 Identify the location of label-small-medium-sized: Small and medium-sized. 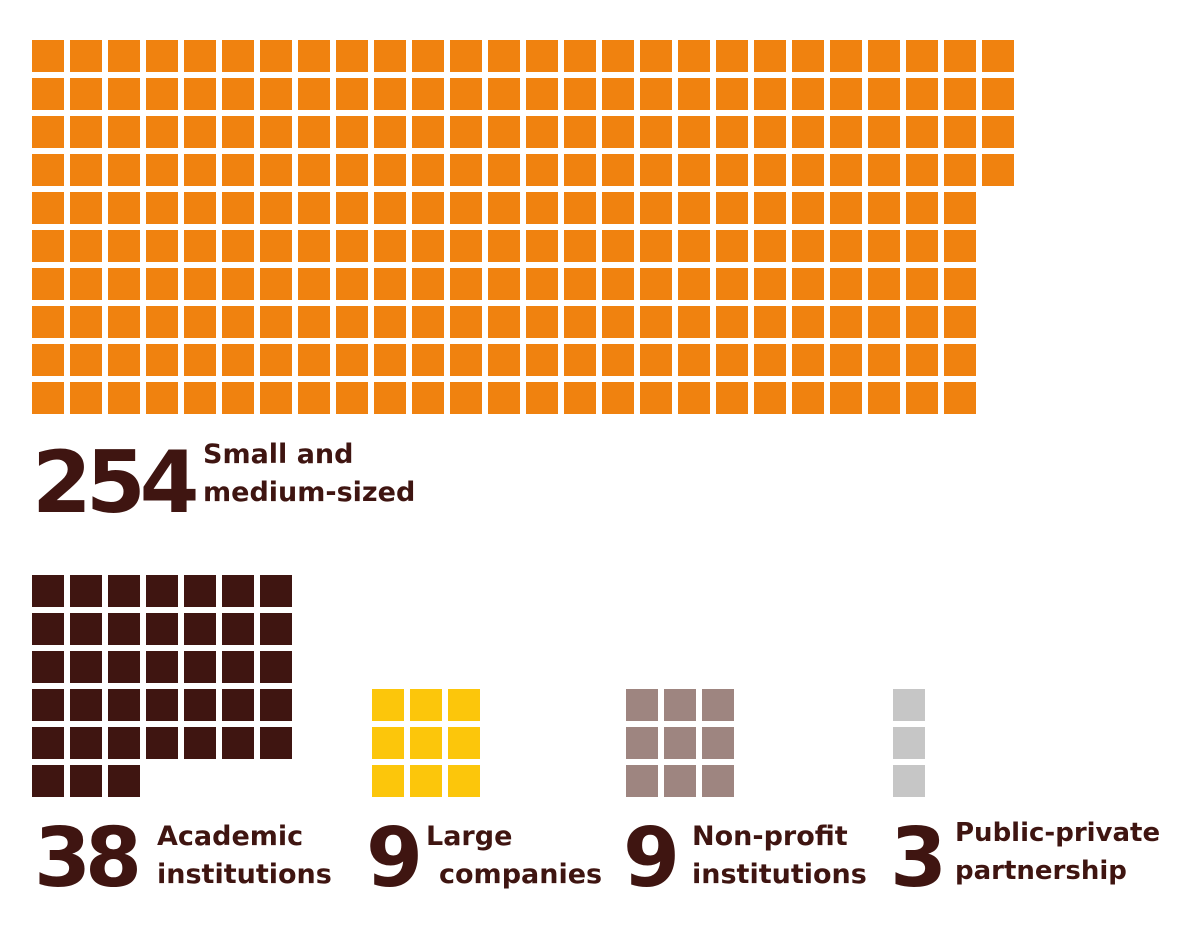
(309, 474).